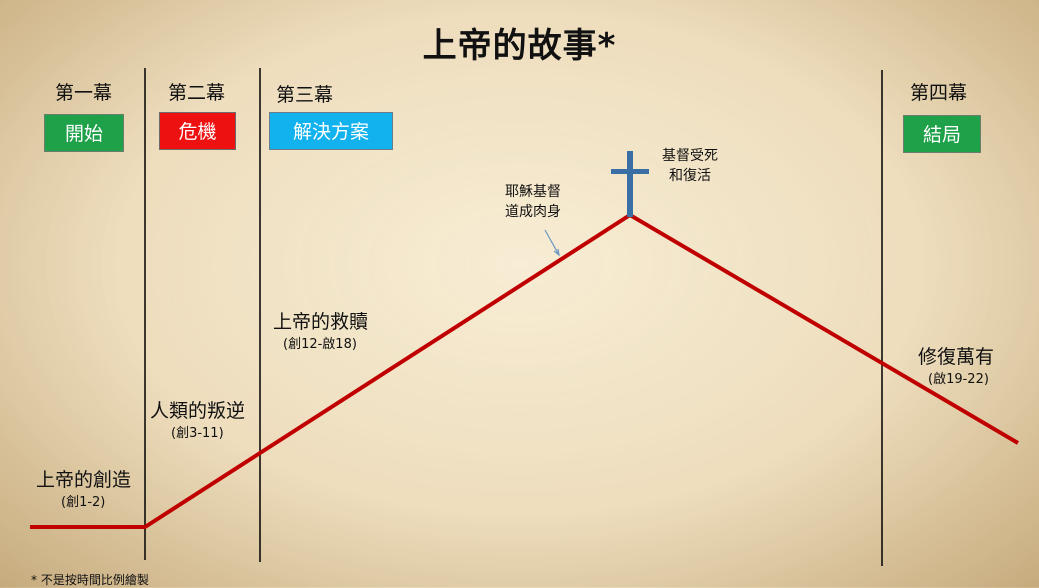 The height and width of the screenshot is (588, 1039). I want to click on incarnation-line-1: 耶穌基督, so click(533, 192).